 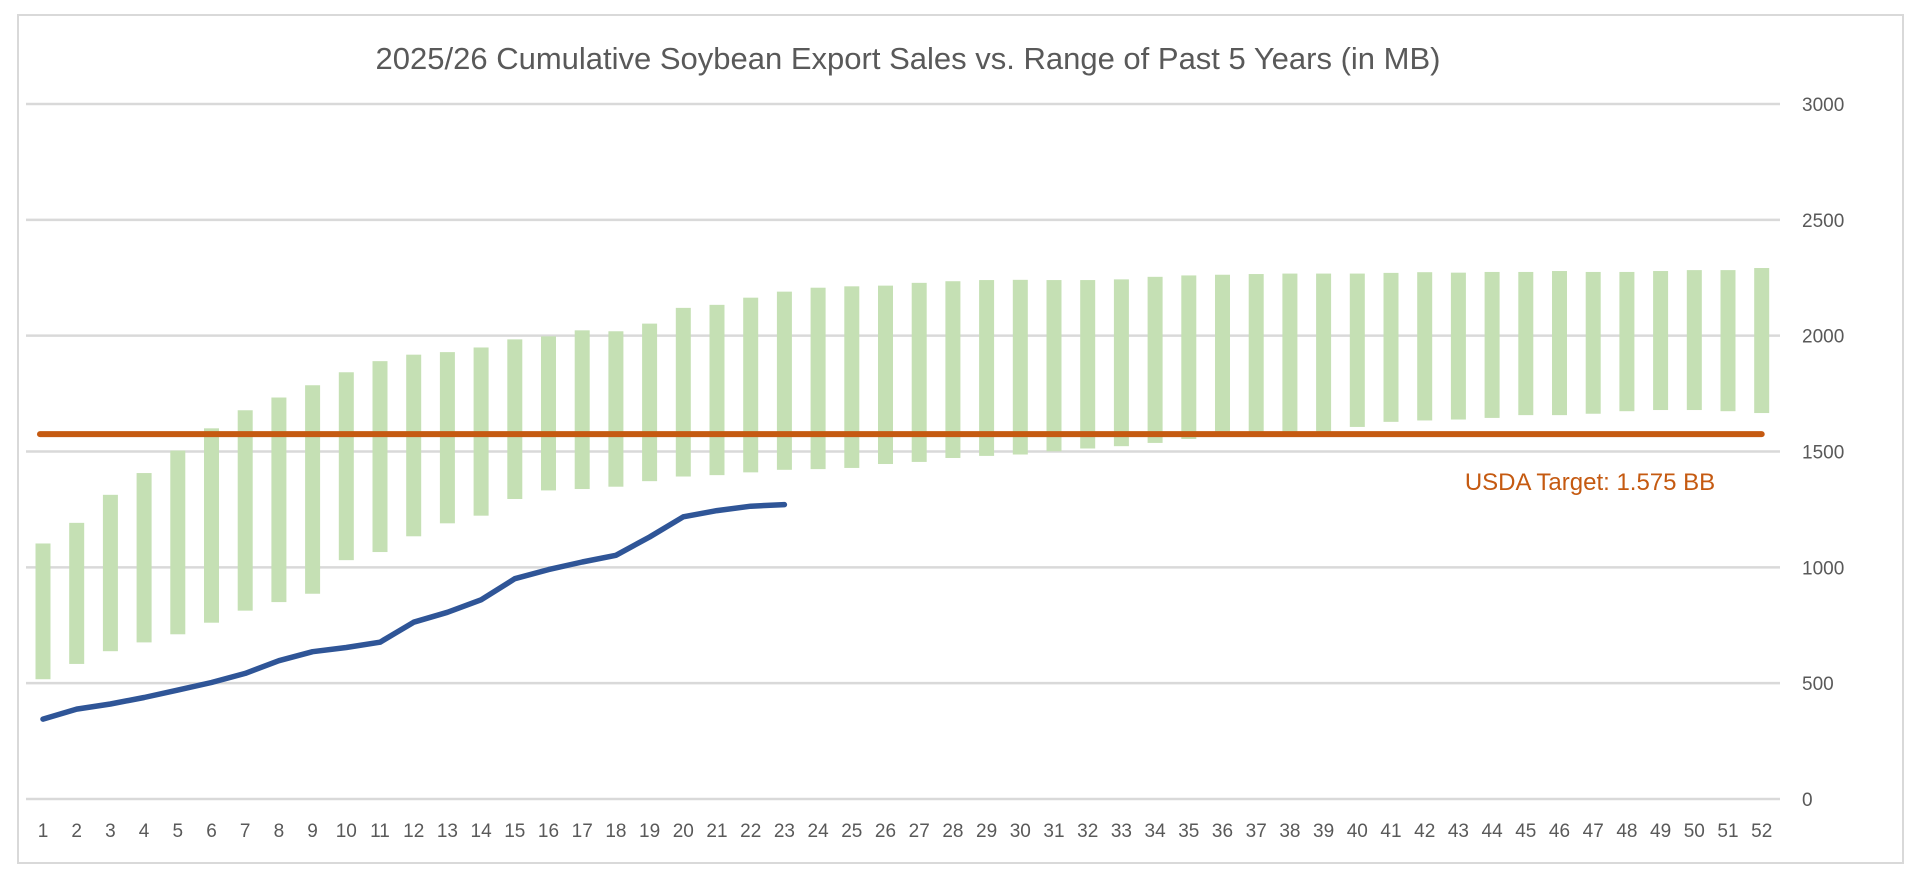 I want to click on x-tick-label: 37, so click(x=1256, y=831).